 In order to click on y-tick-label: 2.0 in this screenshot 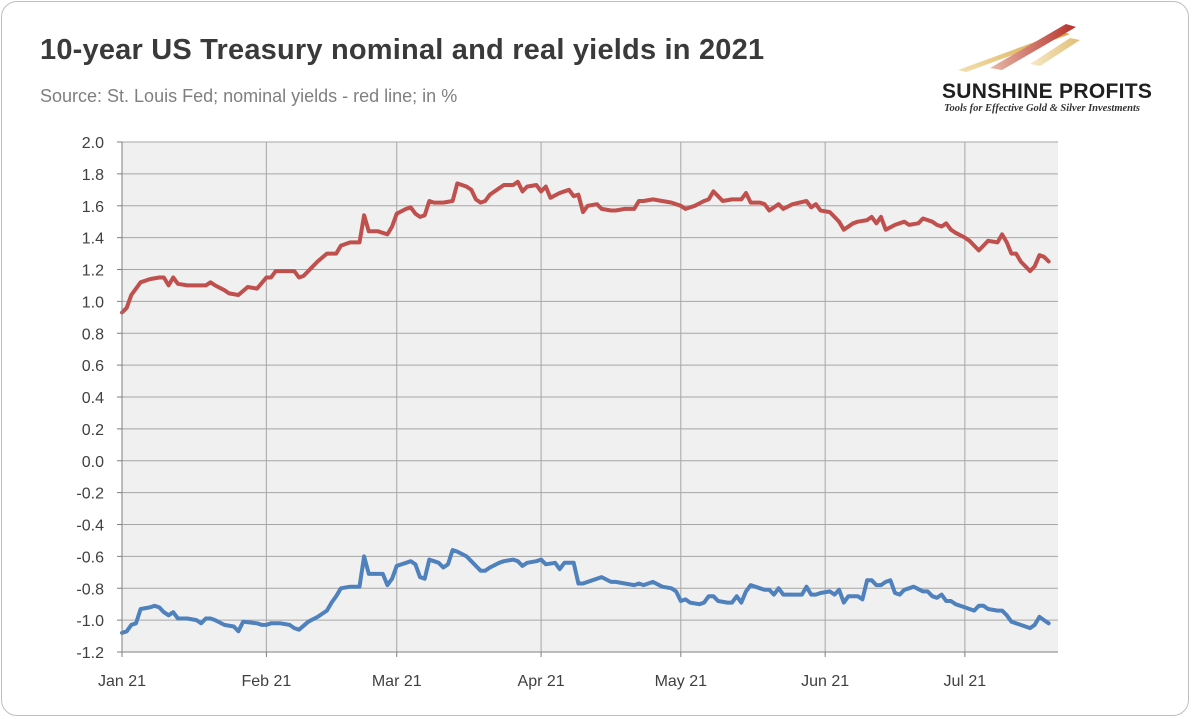, I will do `click(93, 143)`.